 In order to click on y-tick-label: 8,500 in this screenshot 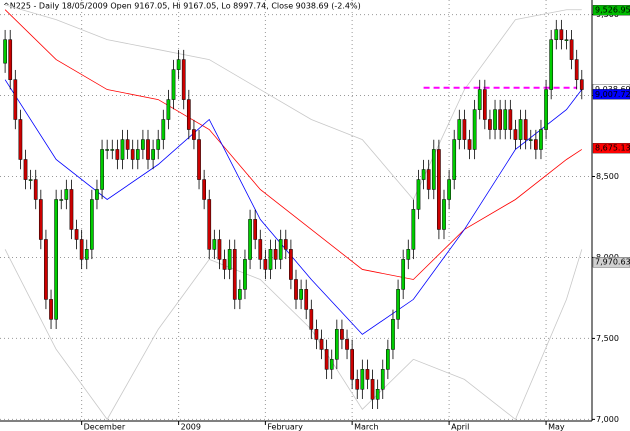, I will do `click(607, 176)`.